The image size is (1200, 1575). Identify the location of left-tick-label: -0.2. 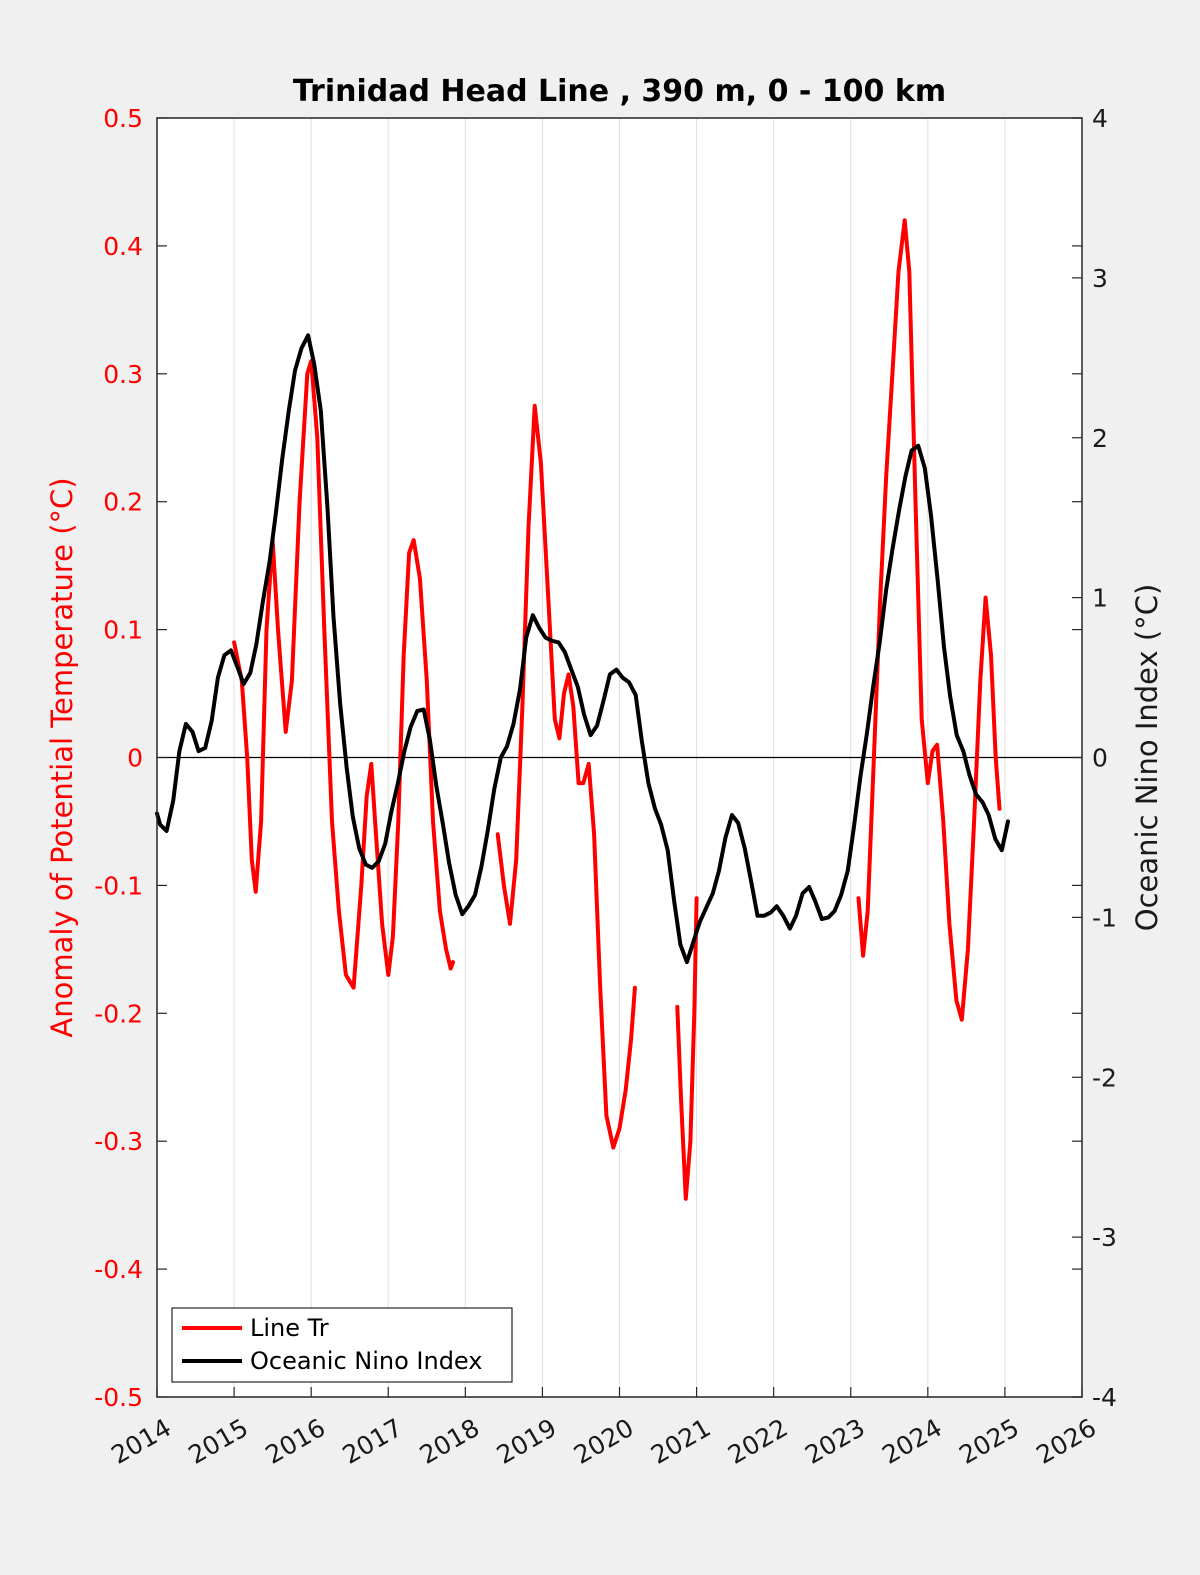
(118, 1013).